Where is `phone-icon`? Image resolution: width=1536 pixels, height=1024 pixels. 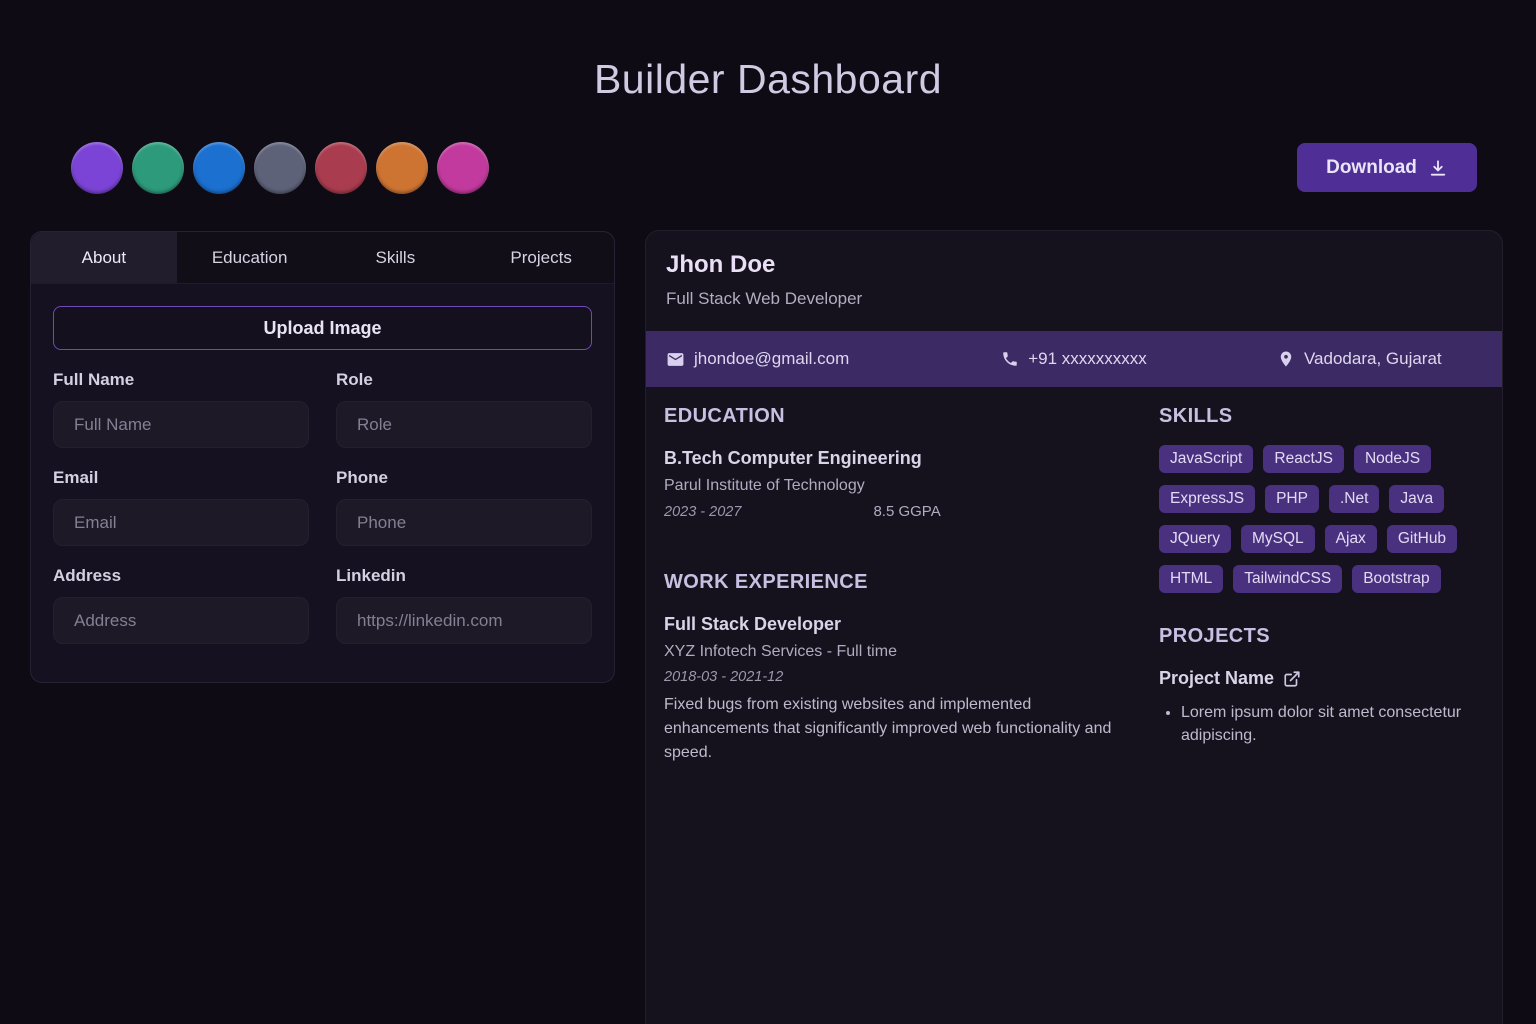
phone-icon is located at coordinates (1010, 359).